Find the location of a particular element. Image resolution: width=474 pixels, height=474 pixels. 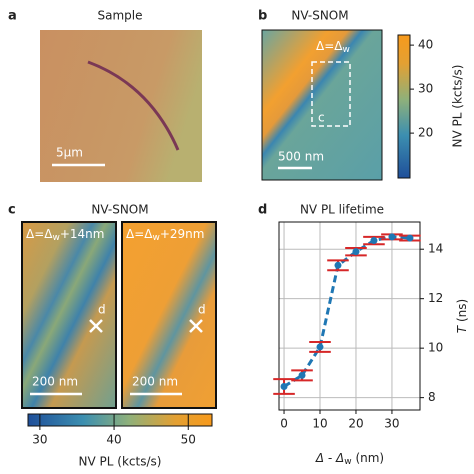

x-label-main: Δ - Δ is located at coordinates (329, 458).